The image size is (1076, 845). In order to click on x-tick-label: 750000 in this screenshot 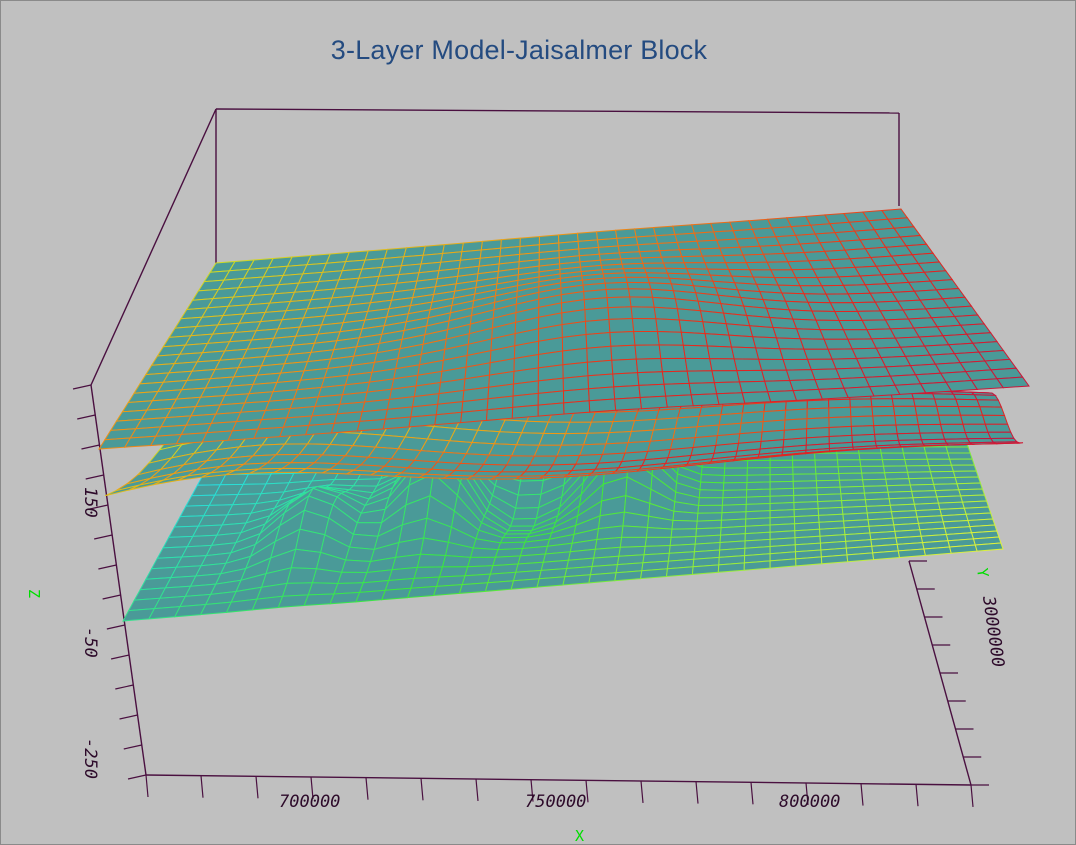, I will do `click(555, 802)`.